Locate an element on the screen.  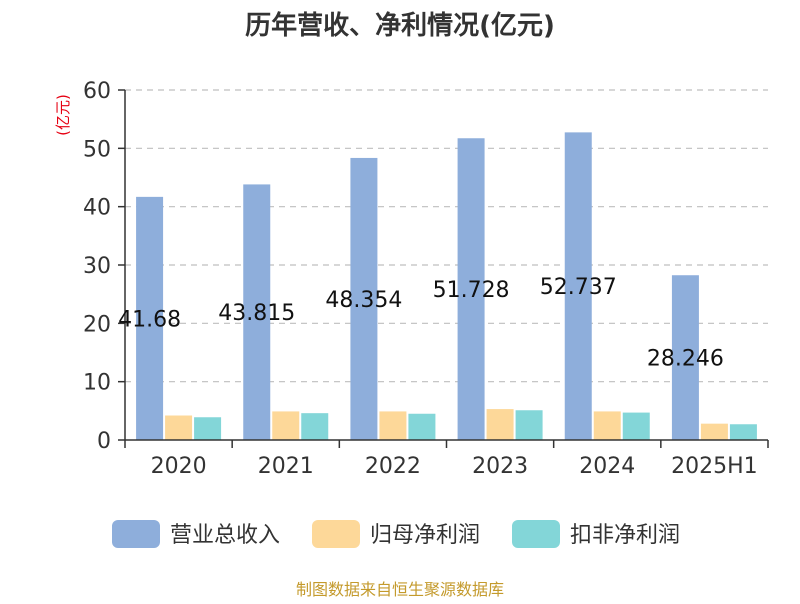
chart-title: 历年营收、净利情况(亿元) is located at coordinates (400, 25).